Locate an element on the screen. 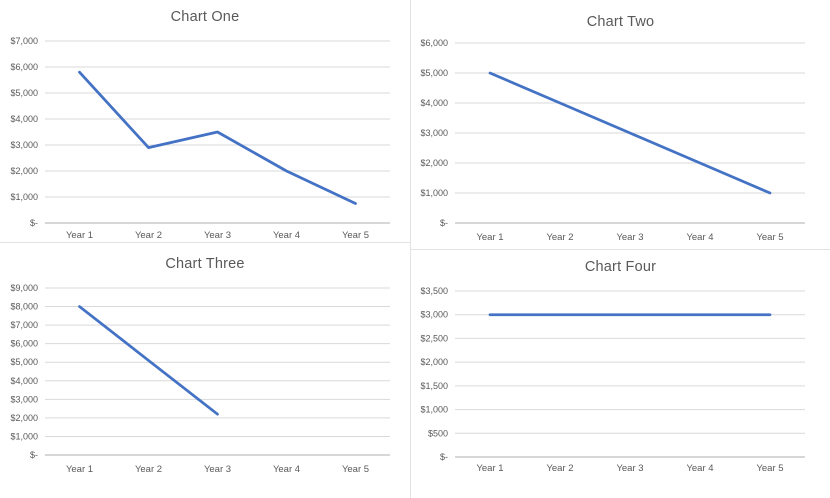  chart-three-title: Chart Three is located at coordinates (205, 264).